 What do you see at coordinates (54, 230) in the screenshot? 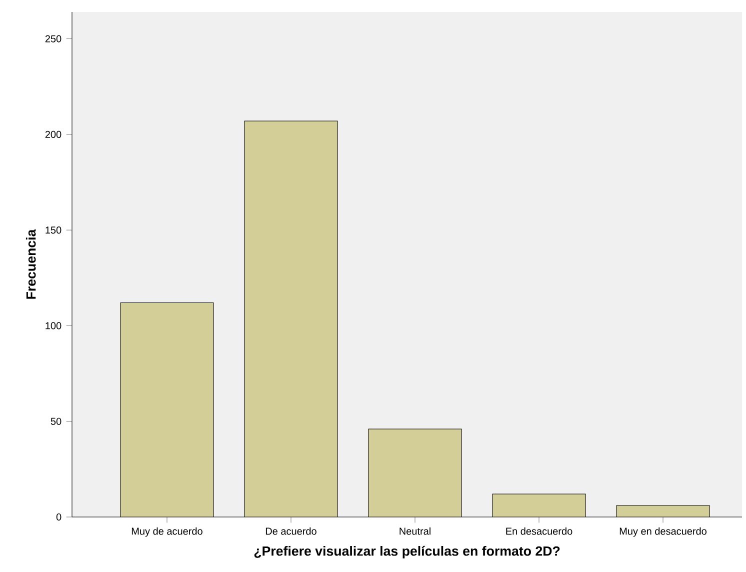
I see `y-tick-label: 150` at bounding box center [54, 230].